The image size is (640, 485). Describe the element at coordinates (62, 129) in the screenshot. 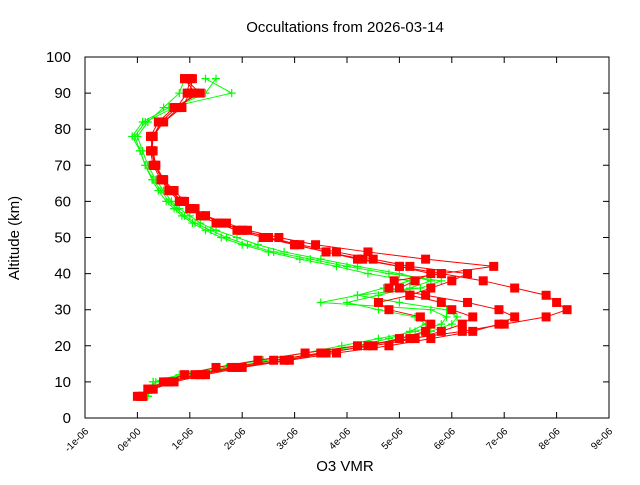

I see `y-tick-label: 80` at that location.